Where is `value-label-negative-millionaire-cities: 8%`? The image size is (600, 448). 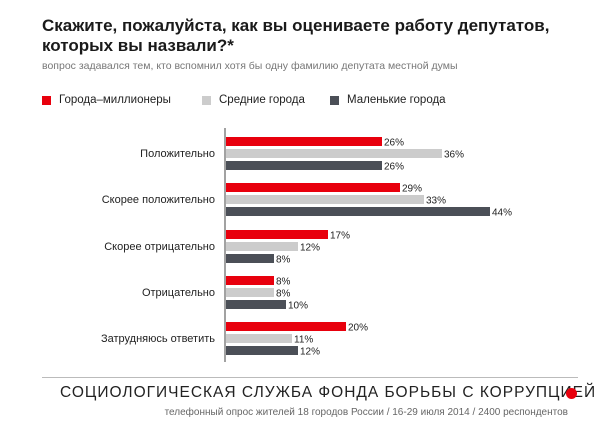
value-label-negative-millionaire-cities: 8% is located at coordinates (283, 282).